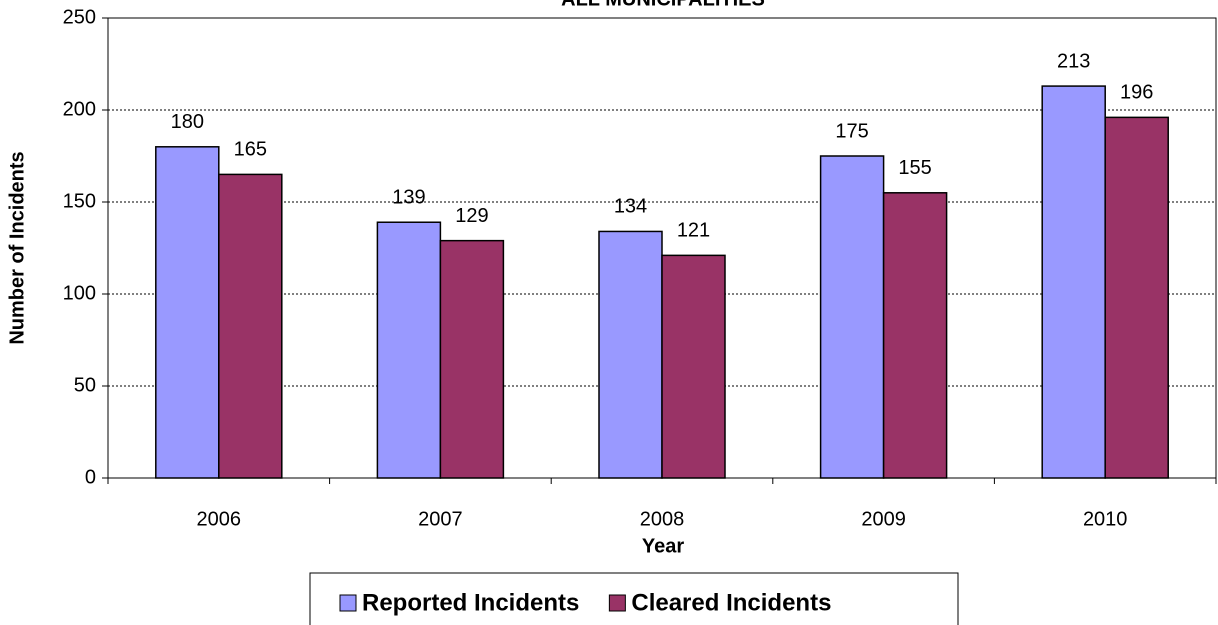 This screenshot has height=625, width=1218. What do you see at coordinates (440, 519) in the screenshot?
I see `x-tick-label: 2007` at bounding box center [440, 519].